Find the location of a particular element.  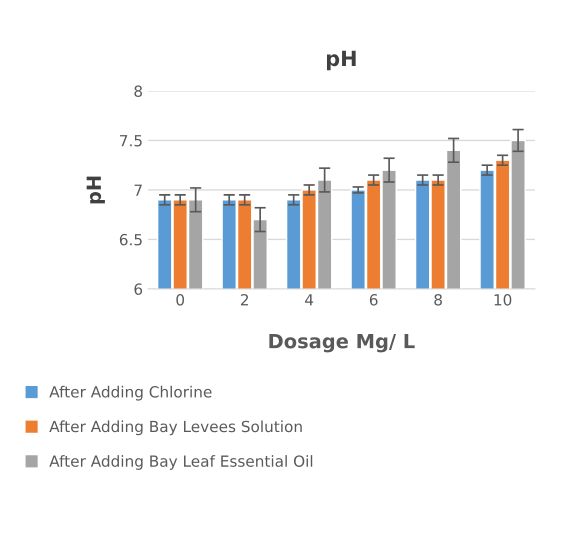

x-axis-title: Dosage Mg/ L is located at coordinates (342, 343).